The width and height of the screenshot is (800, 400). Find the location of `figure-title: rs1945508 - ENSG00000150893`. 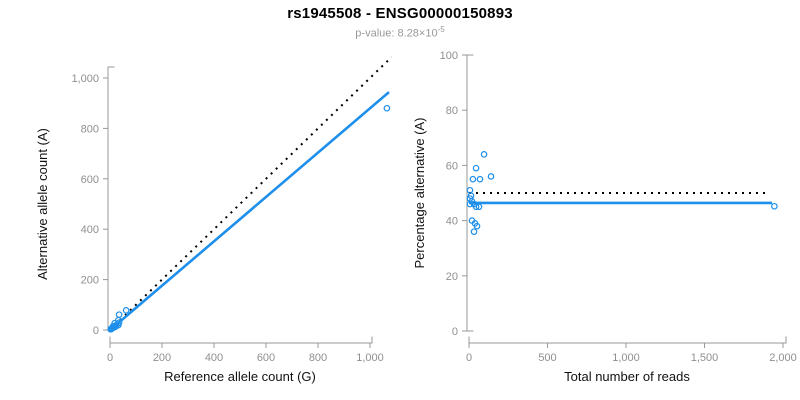

figure-title: rs1945508 - ENSG00000150893 is located at coordinates (400, 13).